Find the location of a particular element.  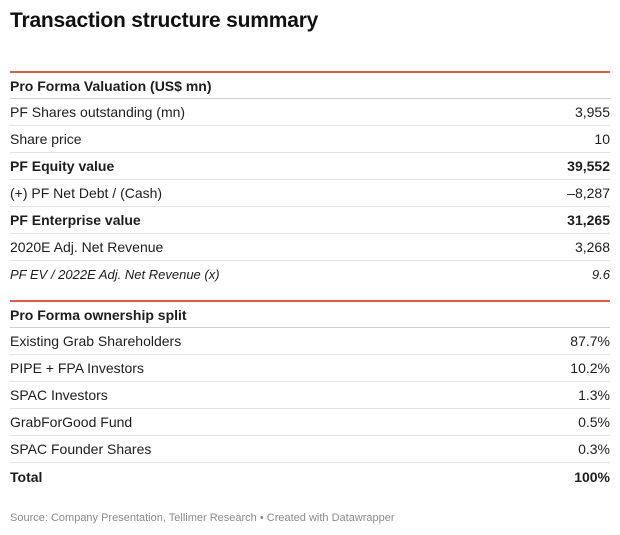

row-label: (+) PF Net Debt / (Cash) is located at coordinates (86, 193).